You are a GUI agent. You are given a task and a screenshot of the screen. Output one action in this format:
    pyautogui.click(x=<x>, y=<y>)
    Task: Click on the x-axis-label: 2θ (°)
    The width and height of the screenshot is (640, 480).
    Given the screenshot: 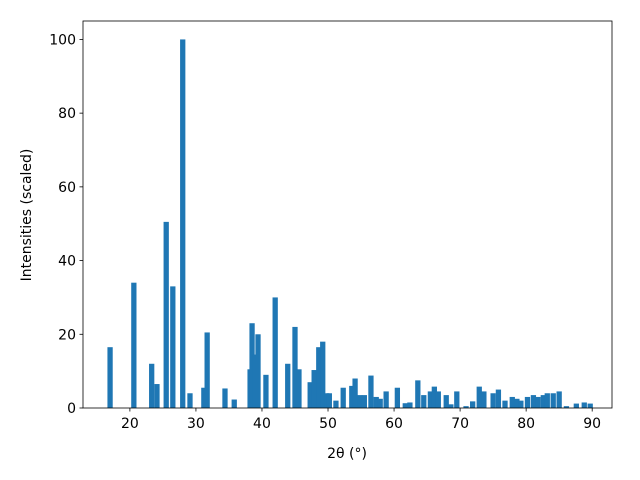 What is the action you would take?
    pyautogui.click(x=347, y=454)
    